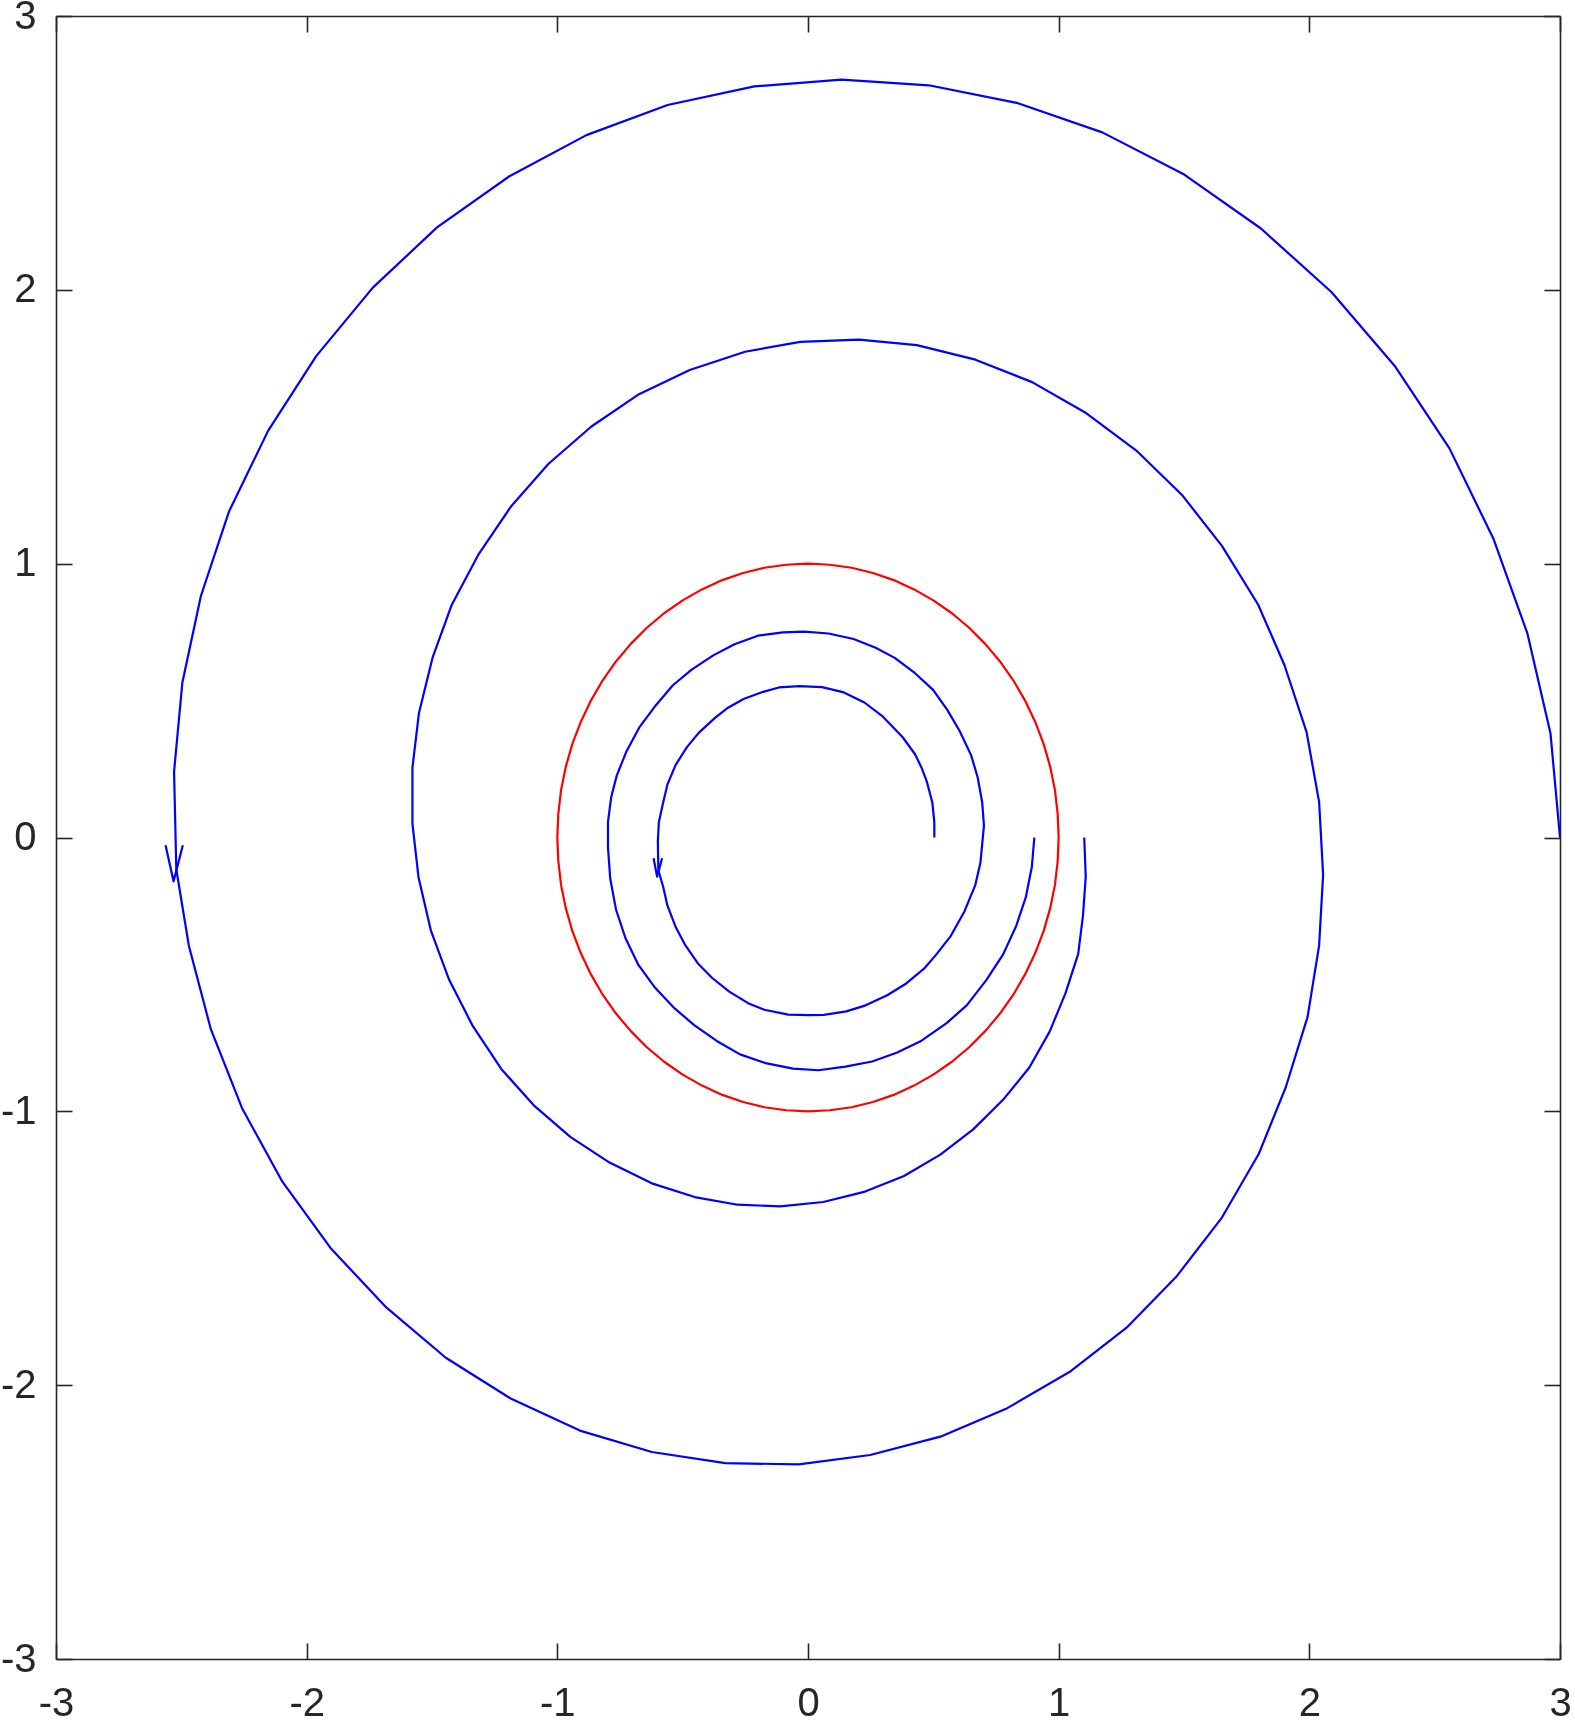  I want to click on y-tick-label: -3, so click(18, 1657).